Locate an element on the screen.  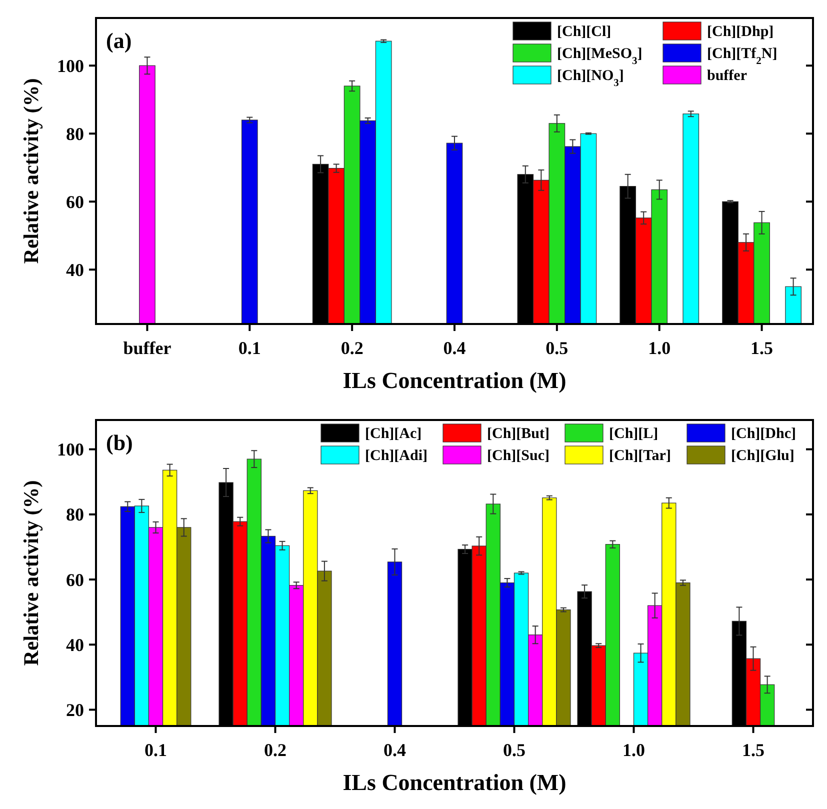
y-tick-label: 20 is located at coordinates (75, 710).